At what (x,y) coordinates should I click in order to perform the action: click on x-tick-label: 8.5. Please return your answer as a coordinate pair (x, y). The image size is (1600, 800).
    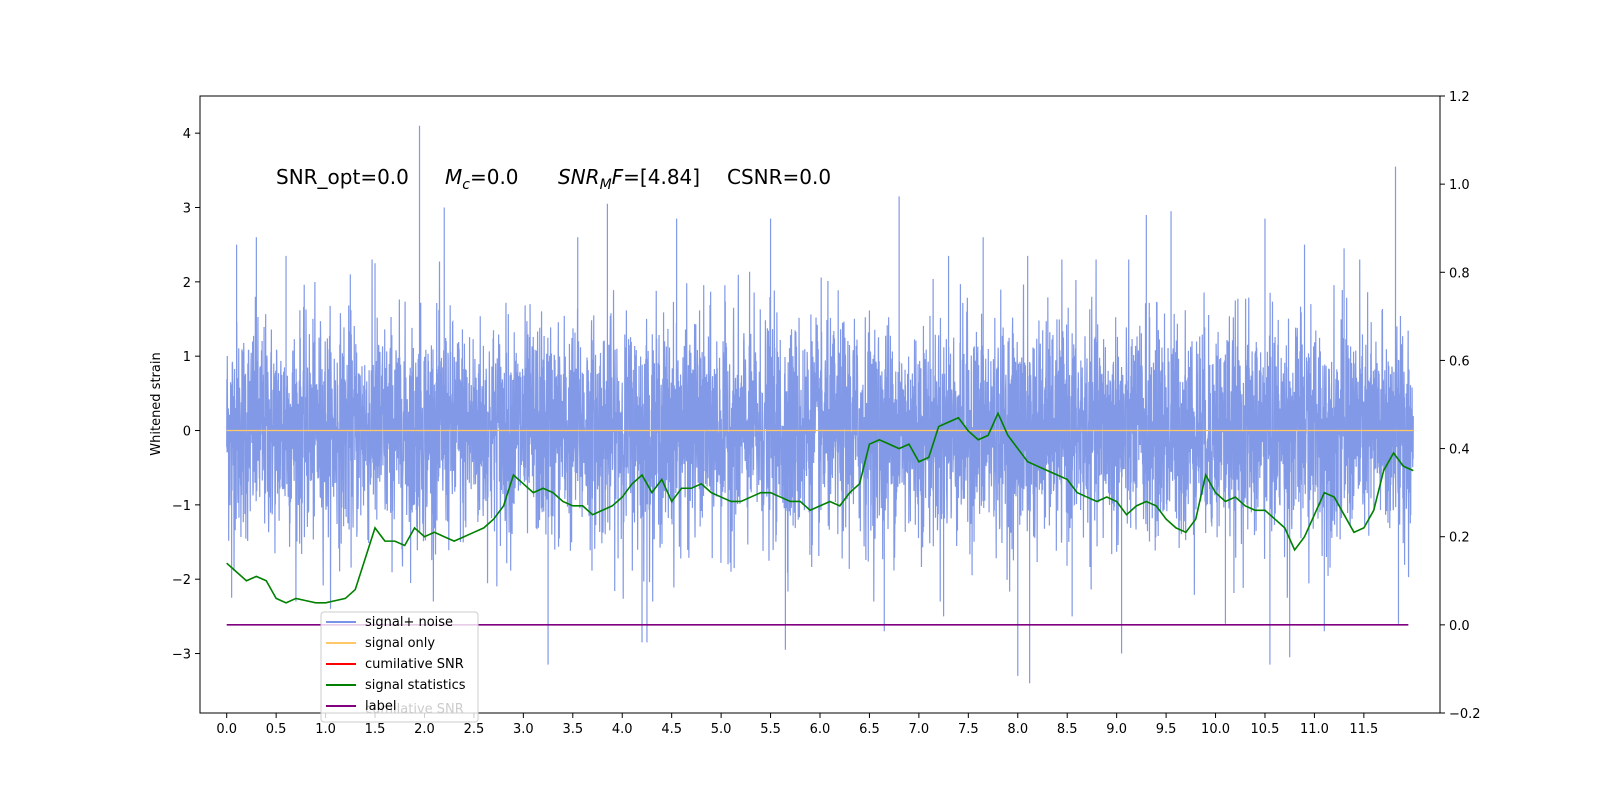
    Looking at the image, I should click on (1067, 729).